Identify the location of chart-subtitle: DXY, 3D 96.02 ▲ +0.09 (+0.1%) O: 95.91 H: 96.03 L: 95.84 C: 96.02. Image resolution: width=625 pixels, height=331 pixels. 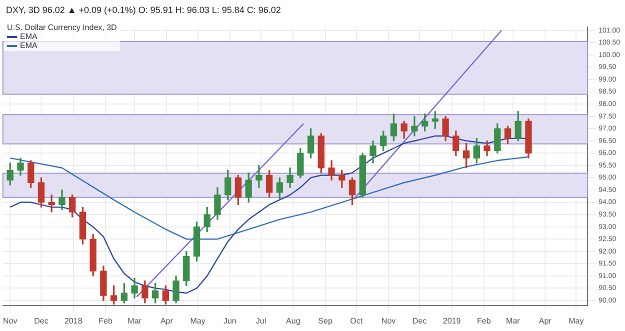
(143, 10).